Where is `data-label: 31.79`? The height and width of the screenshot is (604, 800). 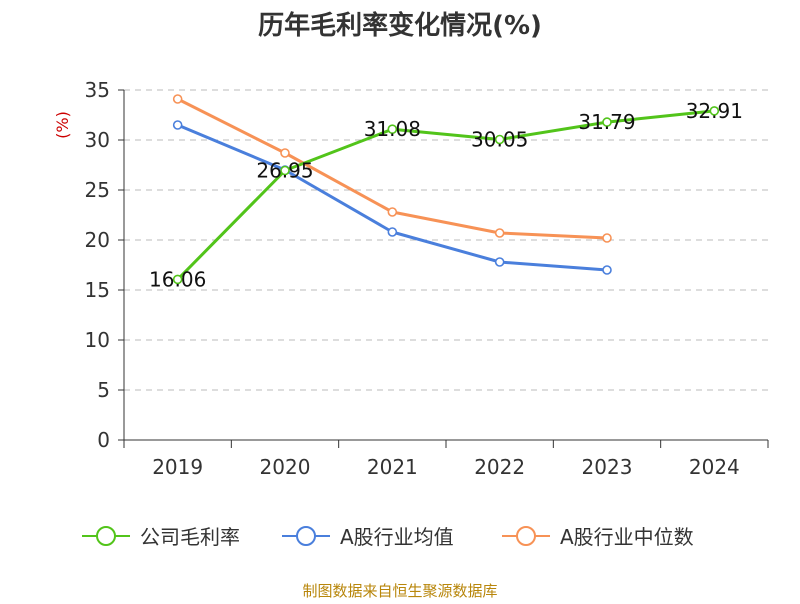
data-label: 31.79 is located at coordinates (606, 122).